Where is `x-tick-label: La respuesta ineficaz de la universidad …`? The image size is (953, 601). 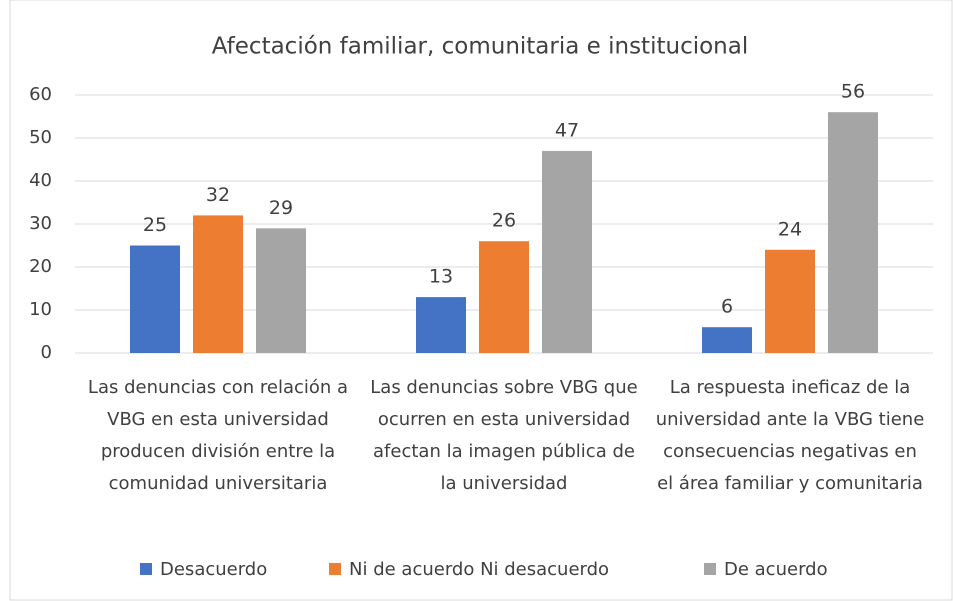
x-tick-label: La respuesta ineficaz de la universidad … is located at coordinates (790, 435).